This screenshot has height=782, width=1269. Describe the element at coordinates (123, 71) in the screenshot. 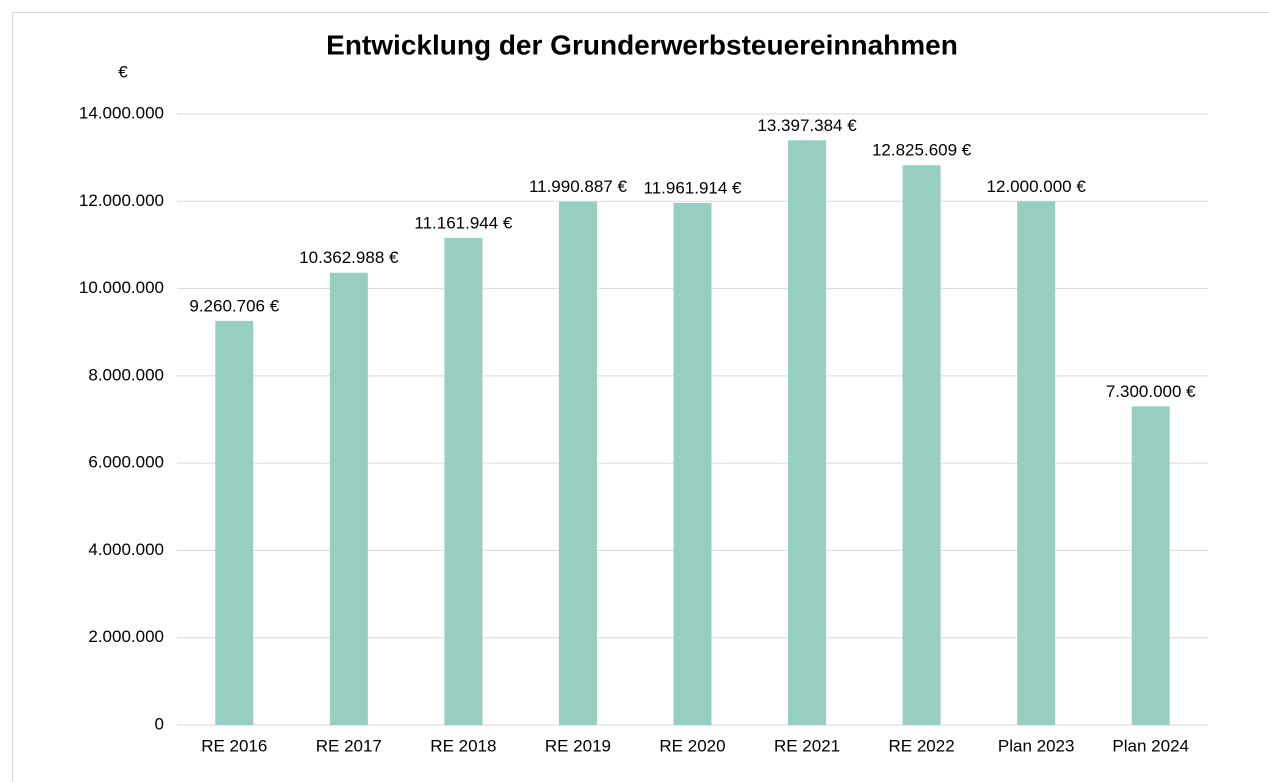

I see `y-axis-label: €` at that location.